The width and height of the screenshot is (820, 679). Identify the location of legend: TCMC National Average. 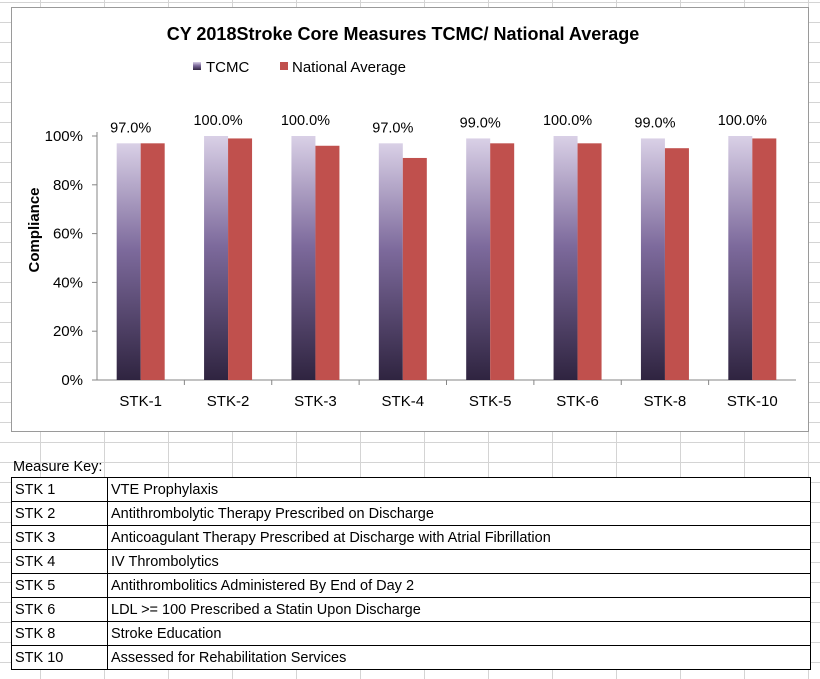
(299, 67).